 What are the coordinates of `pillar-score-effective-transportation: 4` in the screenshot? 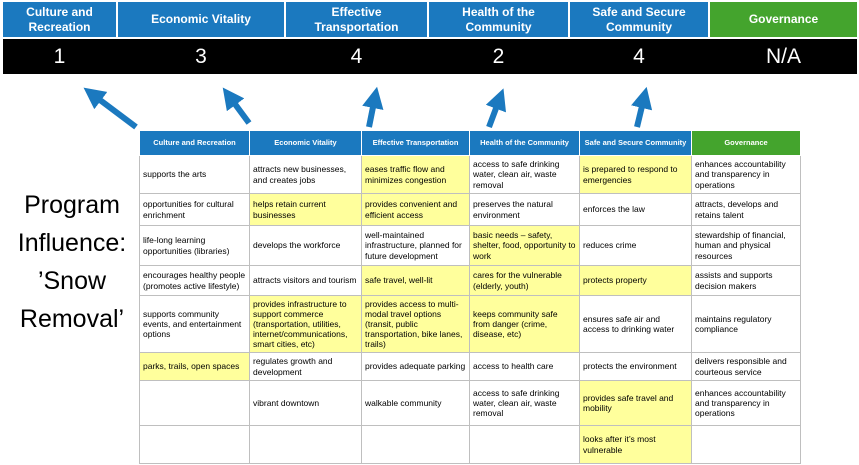 It's located at (356, 56).